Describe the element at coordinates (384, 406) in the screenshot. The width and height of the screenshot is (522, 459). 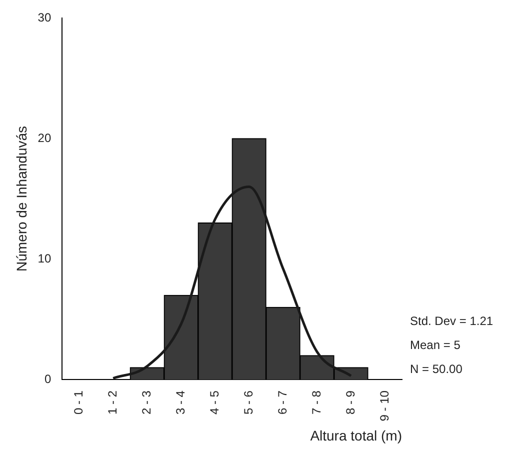
I see `x-tick-label: 9 - 10` at that location.